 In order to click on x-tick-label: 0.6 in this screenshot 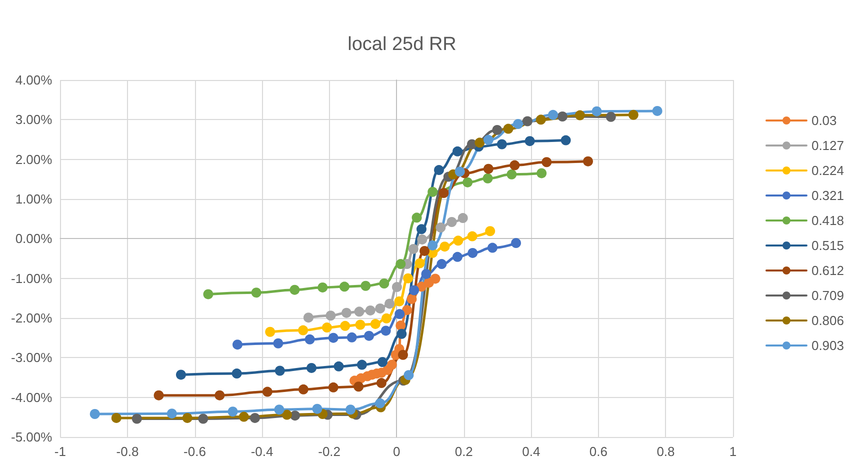, I will do `click(598, 451)`.